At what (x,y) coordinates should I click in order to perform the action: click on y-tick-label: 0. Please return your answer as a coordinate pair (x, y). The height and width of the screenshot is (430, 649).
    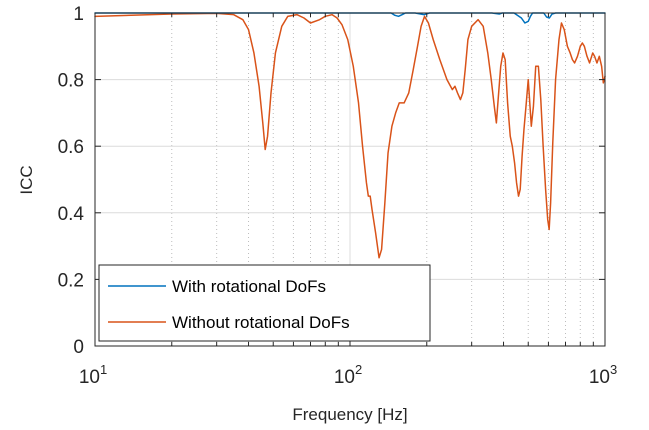
    Looking at the image, I should click on (78, 347).